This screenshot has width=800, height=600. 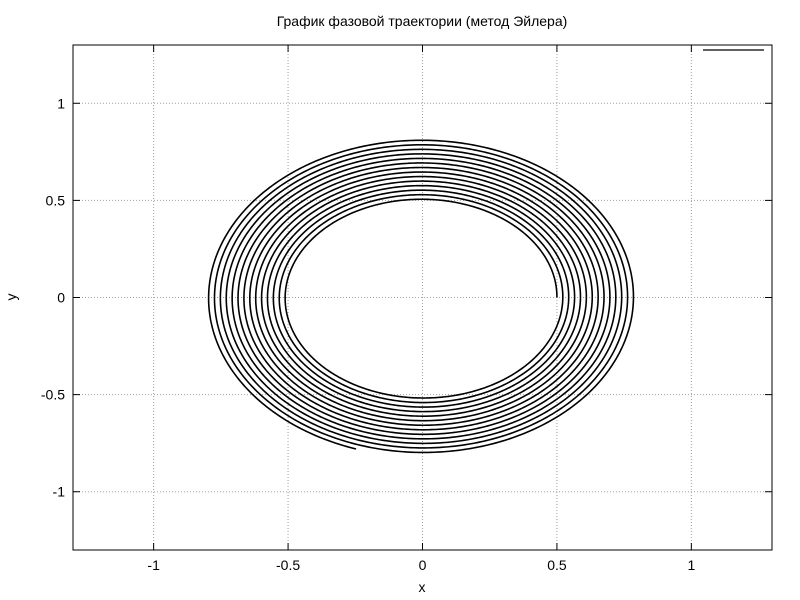 I want to click on x-tick-label: -0.5, so click(x=288, y=565).